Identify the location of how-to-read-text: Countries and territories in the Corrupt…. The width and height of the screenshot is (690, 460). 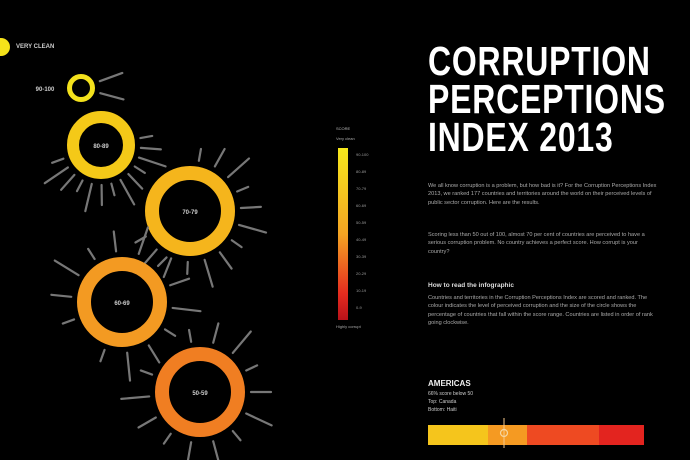
(540, 311).